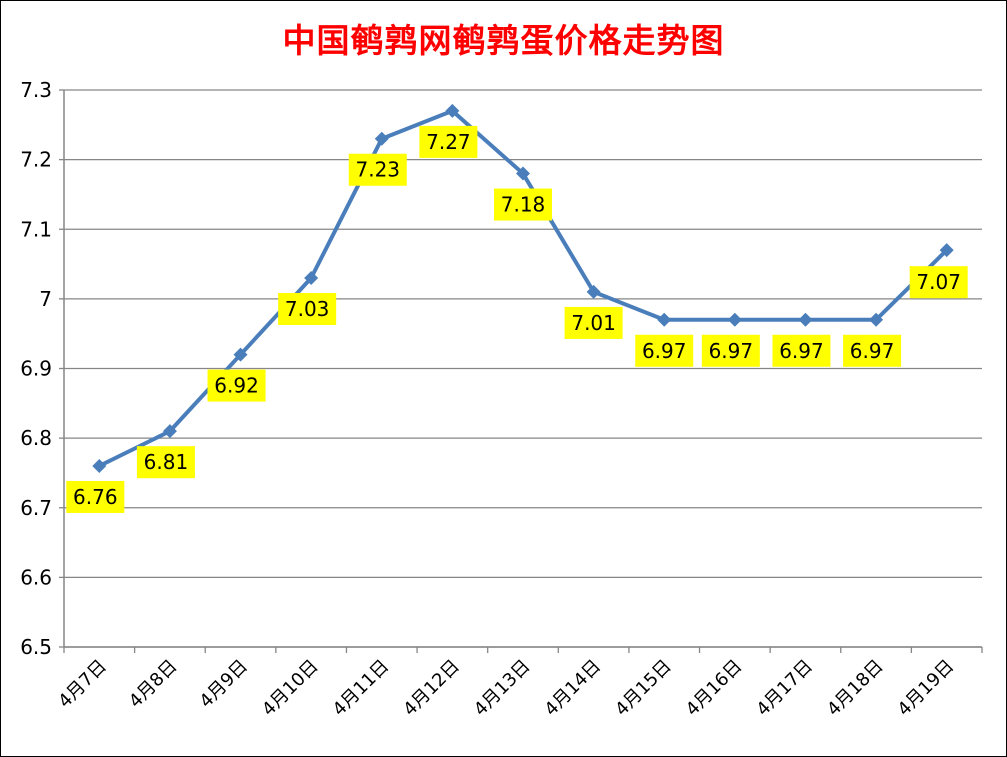 The width and height of the screenshot is (1007, 757). Describe the element at coordinates (36, 369) in the screenshot. I see `y-tick-label: 6.9` at that location.